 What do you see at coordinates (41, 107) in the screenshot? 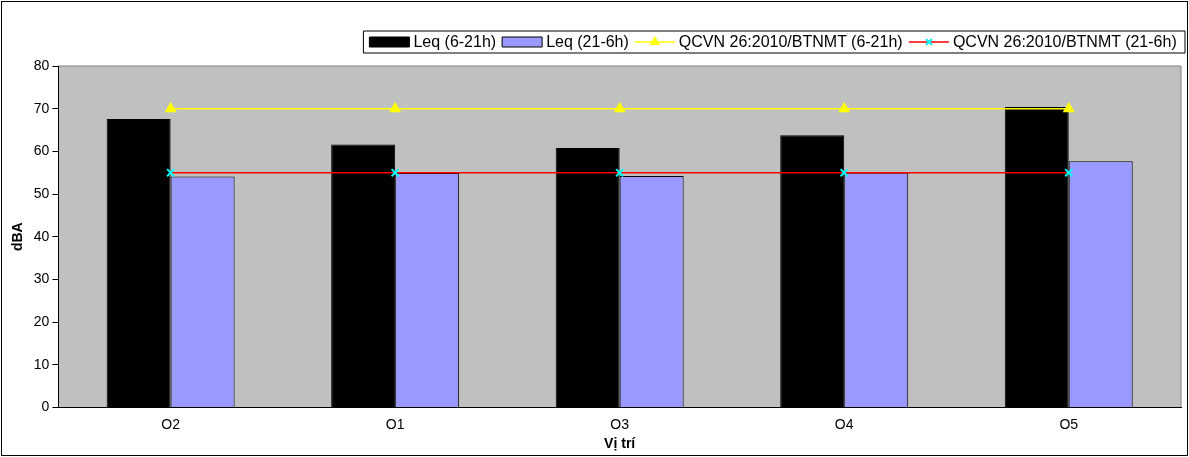
I see `y-tick-label: 70` at bounding box center [41, 107].